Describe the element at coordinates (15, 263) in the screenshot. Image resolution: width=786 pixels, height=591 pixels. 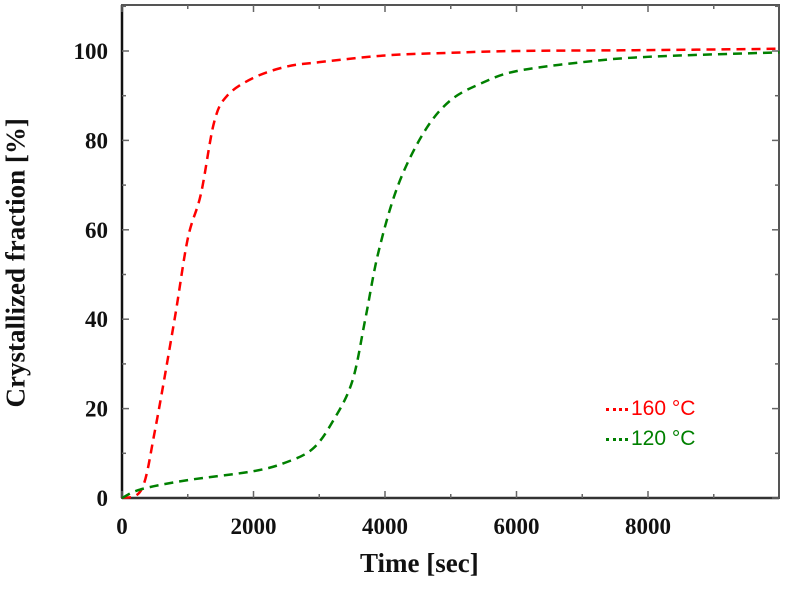
I see `y-axis-label: Crystallized fraction [%]` at that location.